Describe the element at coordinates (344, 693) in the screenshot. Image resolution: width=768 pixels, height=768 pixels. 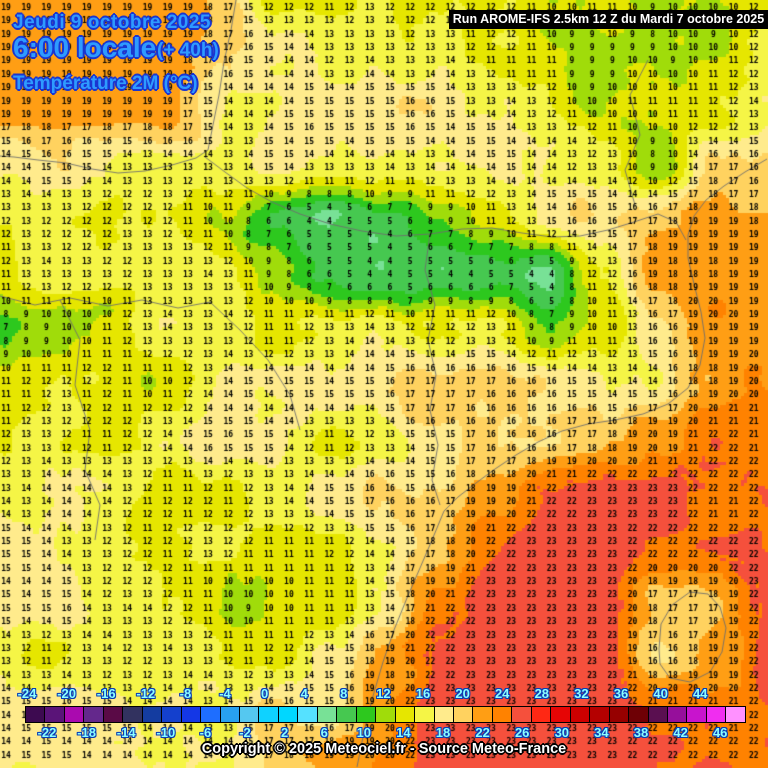
I see `scale-label-top: 8` at that location.